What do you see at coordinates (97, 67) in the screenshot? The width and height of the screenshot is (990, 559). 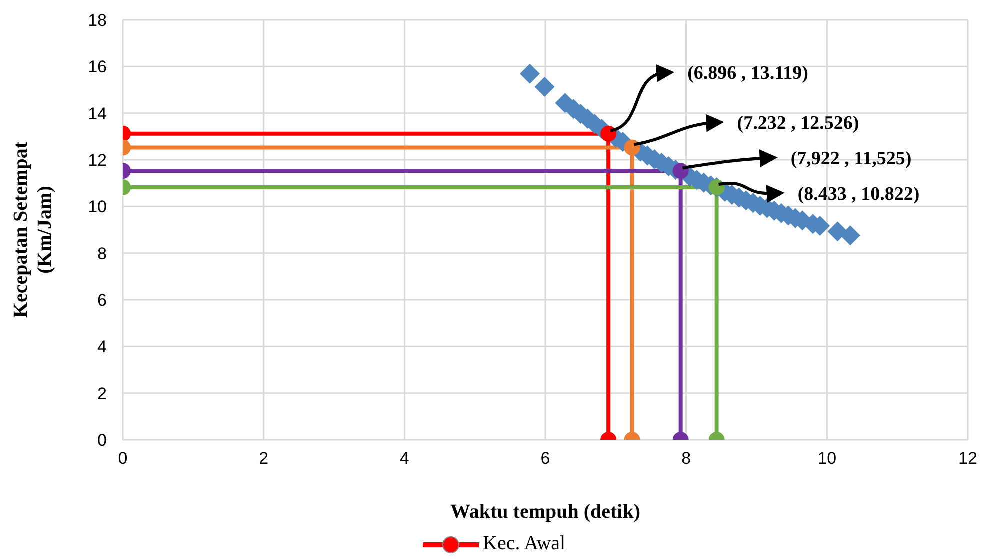 I see `y-tick-label: 16` at bounding box center [97, 67].